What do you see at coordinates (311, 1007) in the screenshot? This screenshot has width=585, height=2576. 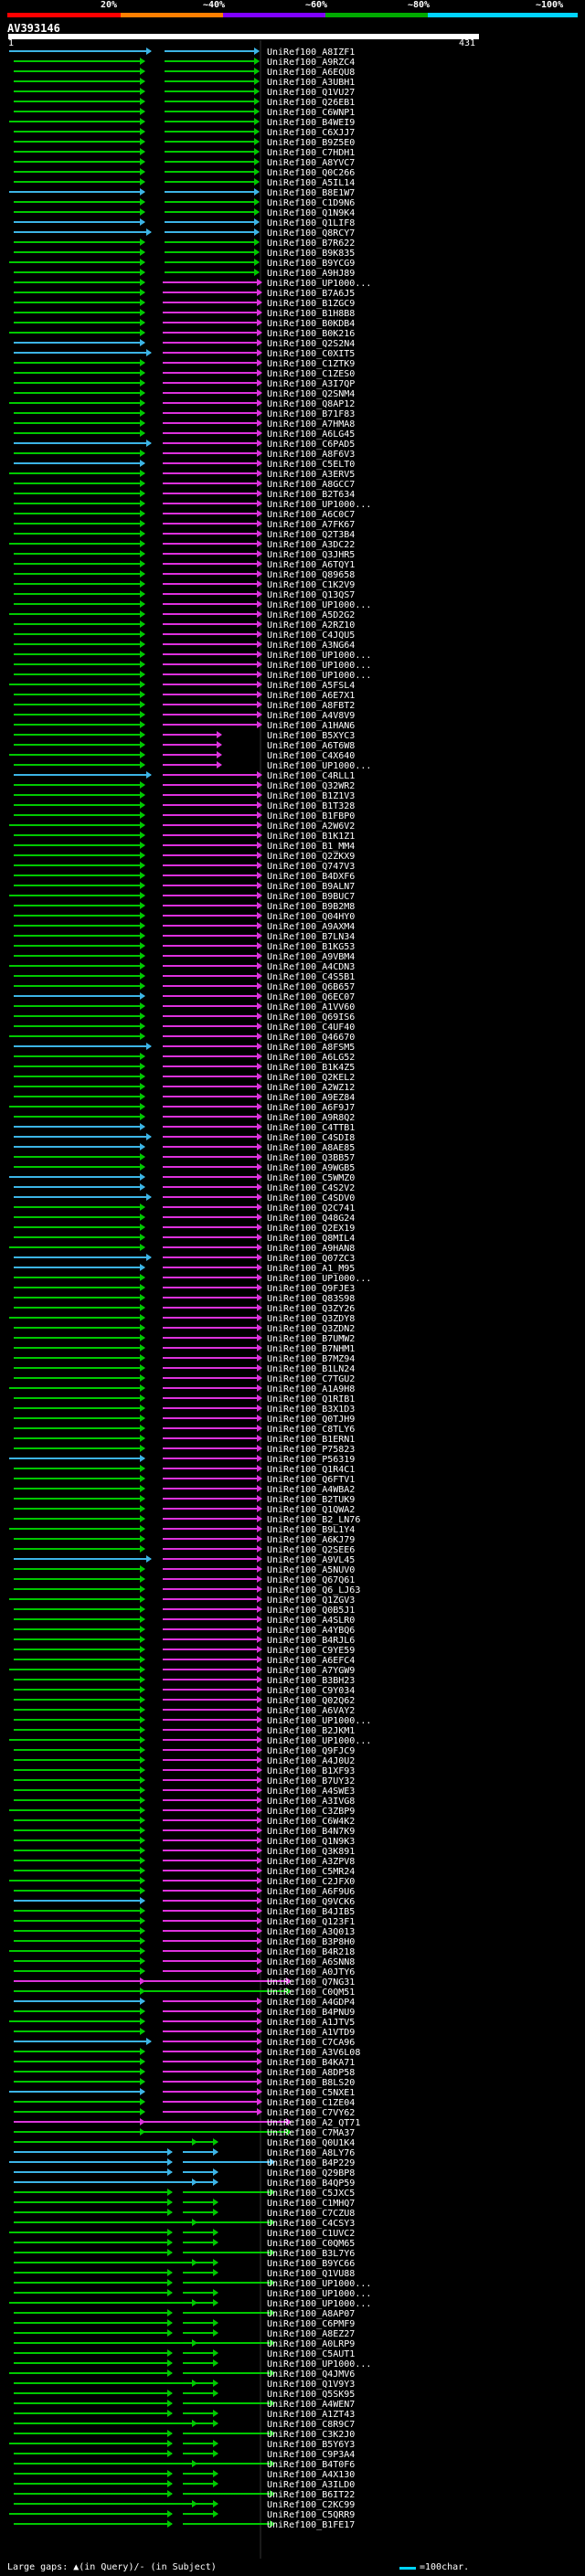 I see `hit-label: UniRef100_A1VV60` at bounding box center [311, 1007].